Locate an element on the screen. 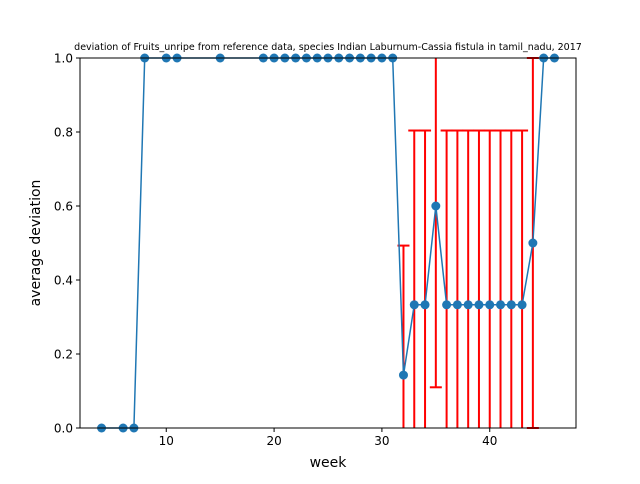 Image resolution: width=640 pixels, height=484 pixels. y-tick-label: 0.8 is located at coordinates (63, 133).